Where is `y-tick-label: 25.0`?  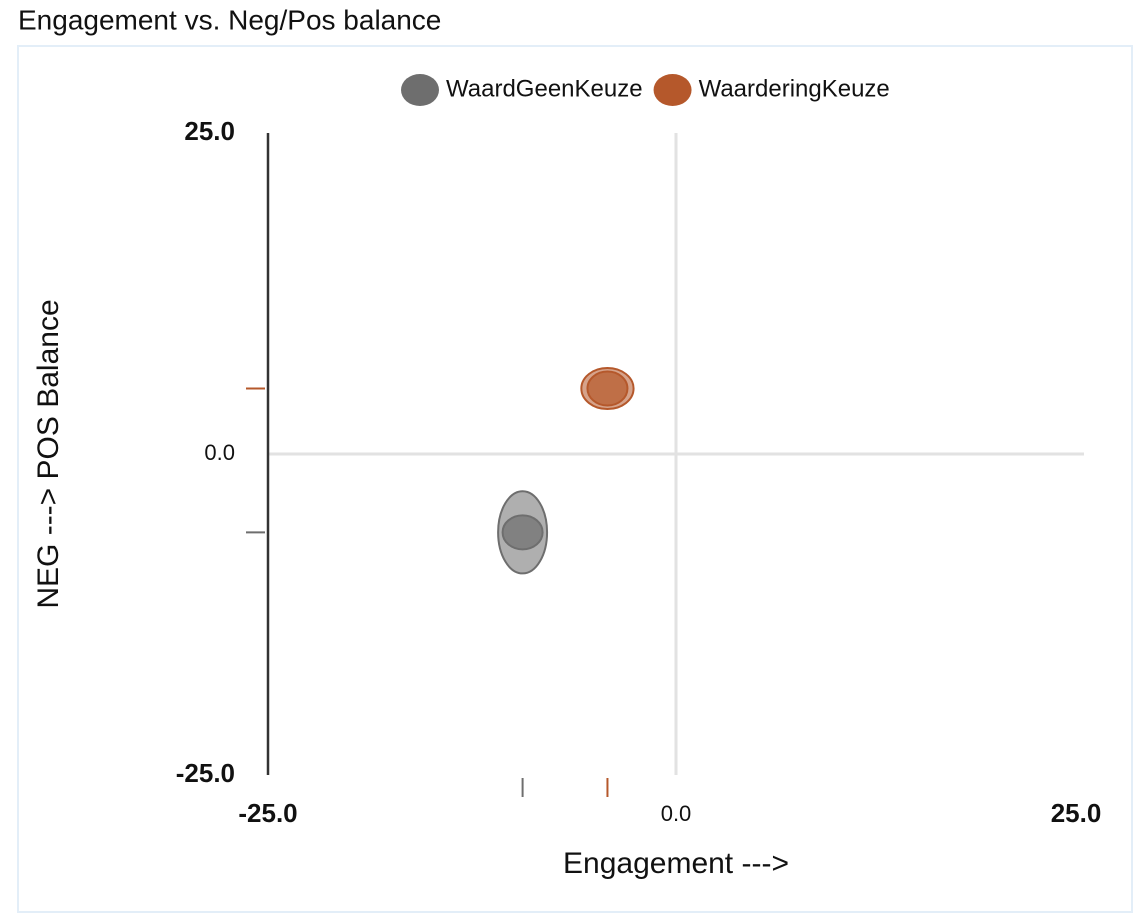
y-tick-label: 25.0 is located at coordinates (209, 131).